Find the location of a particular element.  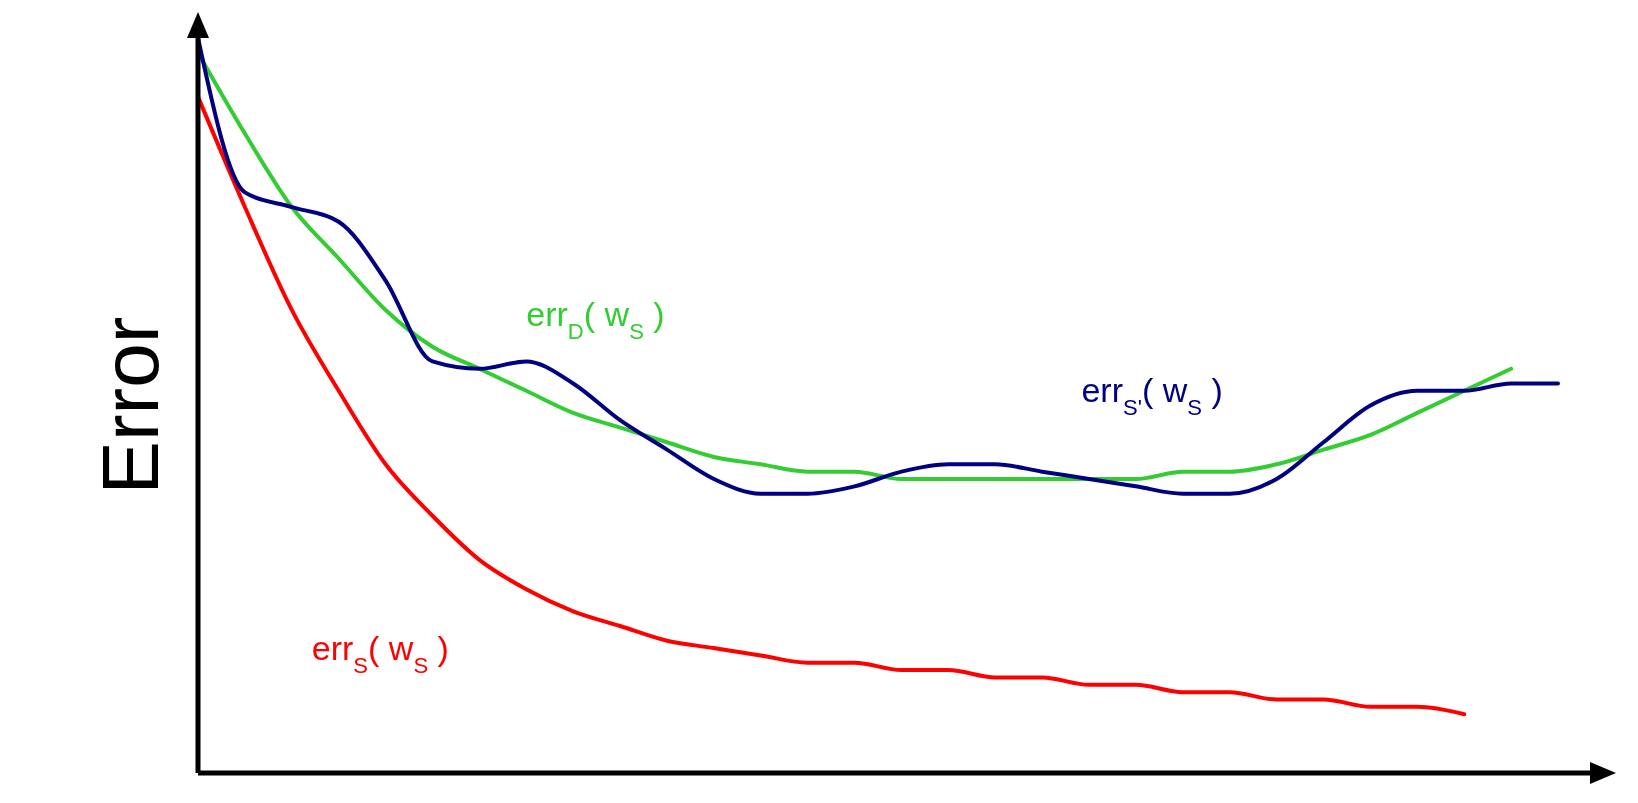

y-axis-title: Error is located at coordinates (130, 405).